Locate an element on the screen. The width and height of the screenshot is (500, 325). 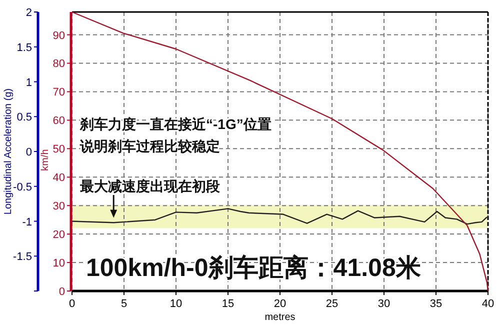
y2-tick-label: 90 is located at coordinates (58, 36).